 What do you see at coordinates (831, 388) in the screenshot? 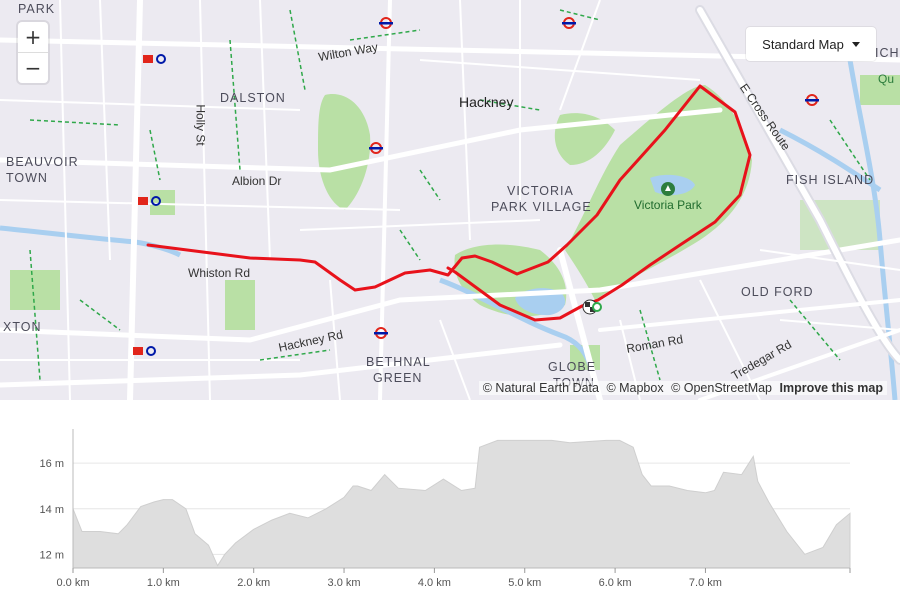
I see `improve-map-link: Improve this map` at bounding box center [831, 388].